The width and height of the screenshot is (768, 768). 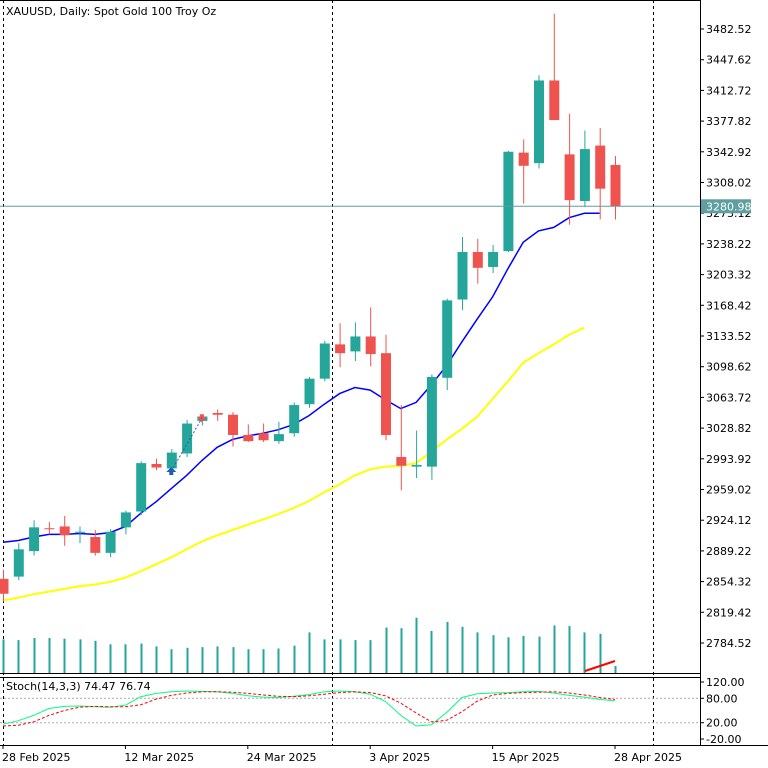 What do you see at coordinates (729, 183) in the screenshot?
I see `price-tick-label: 3308.02` at bounding box center [729, 183].